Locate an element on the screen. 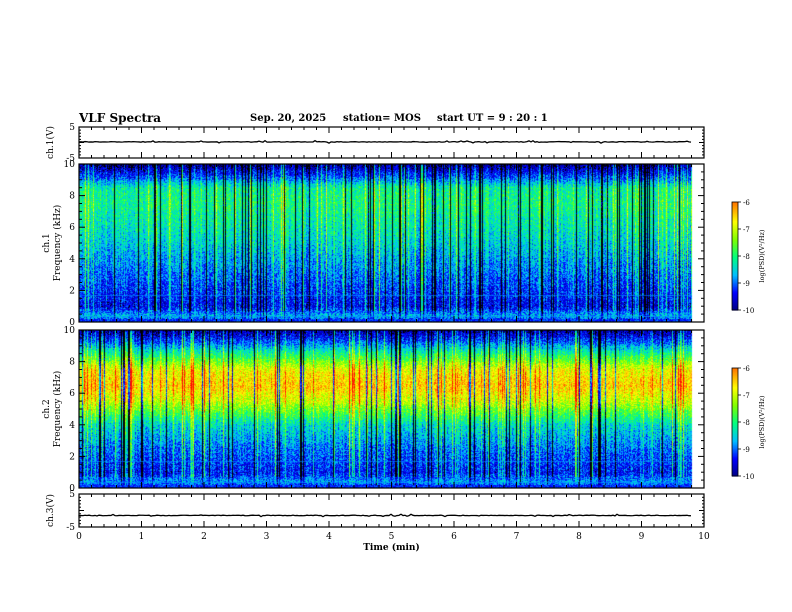 The image size is (792, 612). x-tick-label: 4 is located at coordinates (329, 537).